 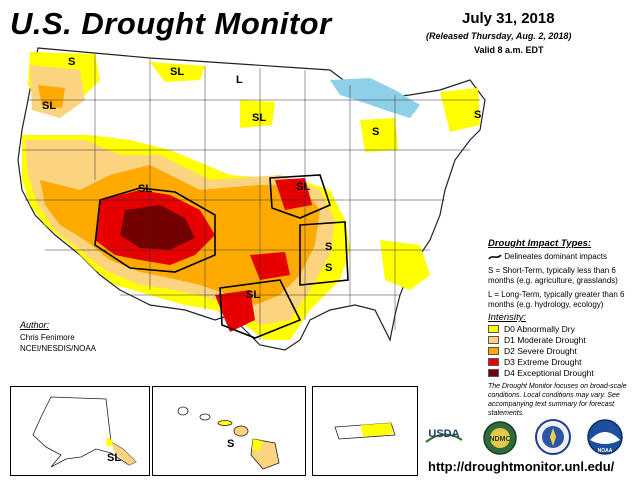 I want to click on label-hawaii-s: S, so click(x=230, y=444).